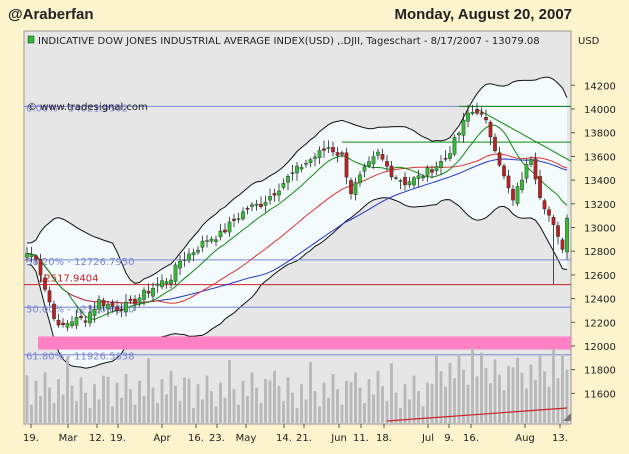 This screenshot has height=454, width=629. What do you see at coordinates (483, 14) in the screenshot?
I see `header-date: Monday, August 20, 2007` at bounding box center [483, 14].